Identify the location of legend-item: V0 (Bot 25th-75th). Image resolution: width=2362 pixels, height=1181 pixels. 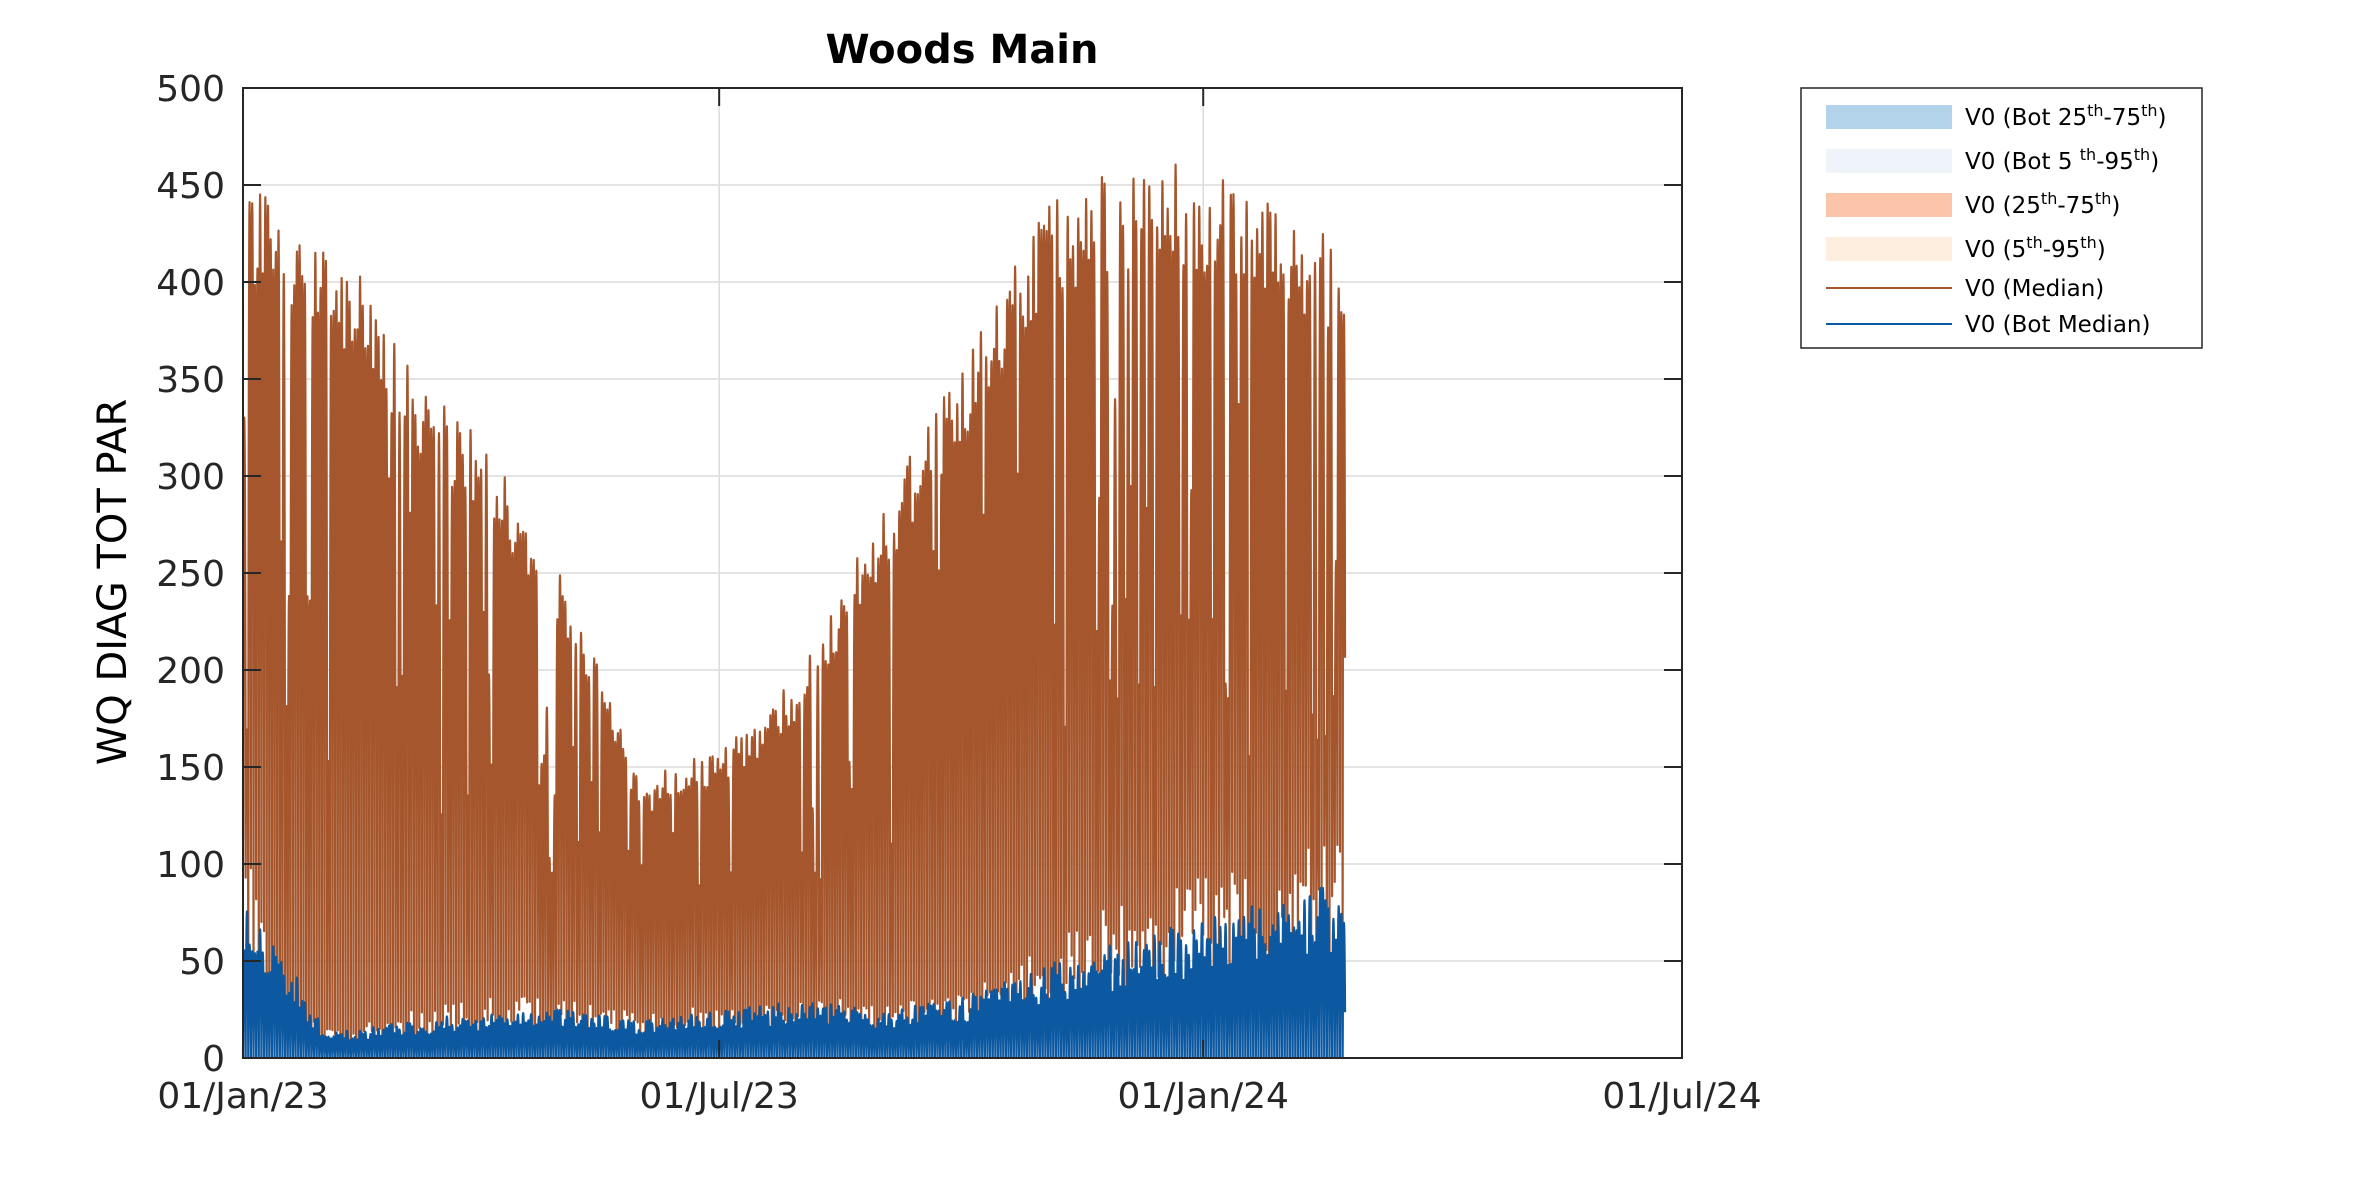
(1996, 116).